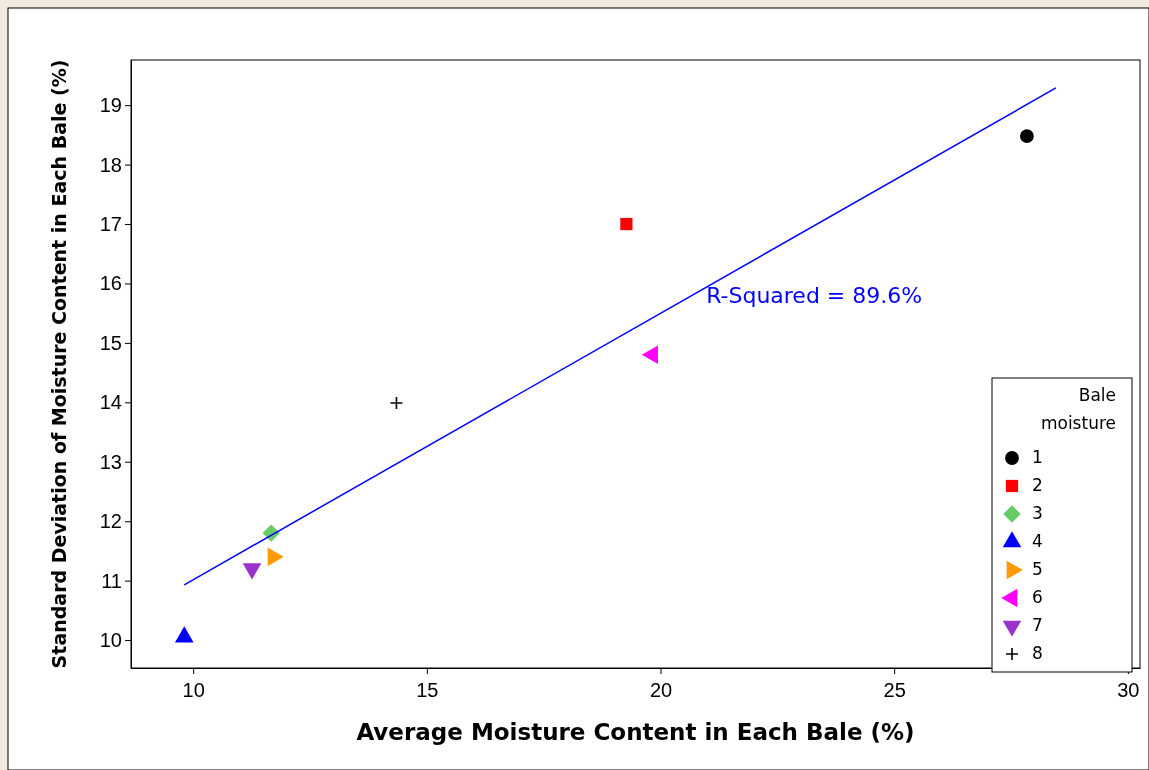 The width and height of the screenshot is (1149, 770). Describe the element at coordinates (59, 364) in the screenshot. I see `y-axis-title: Standard Deviation of Moisture Content in Each Bale (%)` at that location.